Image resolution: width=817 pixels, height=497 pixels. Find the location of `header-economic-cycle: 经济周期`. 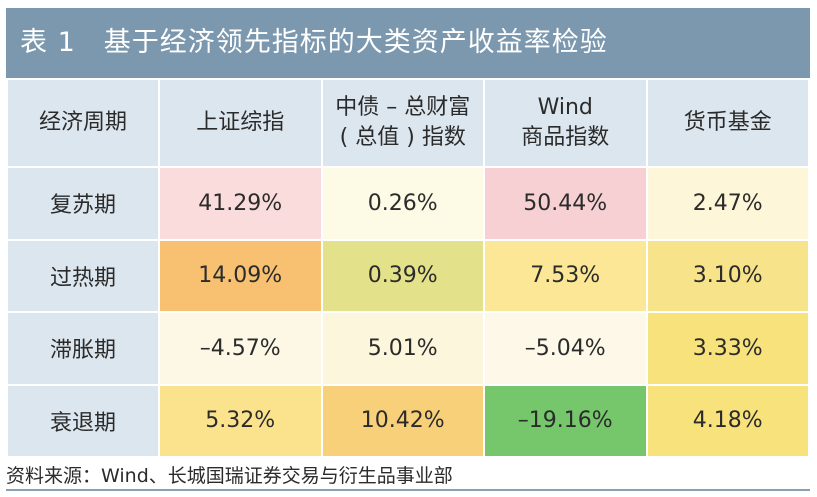

header-economic-cycle: 经济周期 is located at coordinates (83, 123).